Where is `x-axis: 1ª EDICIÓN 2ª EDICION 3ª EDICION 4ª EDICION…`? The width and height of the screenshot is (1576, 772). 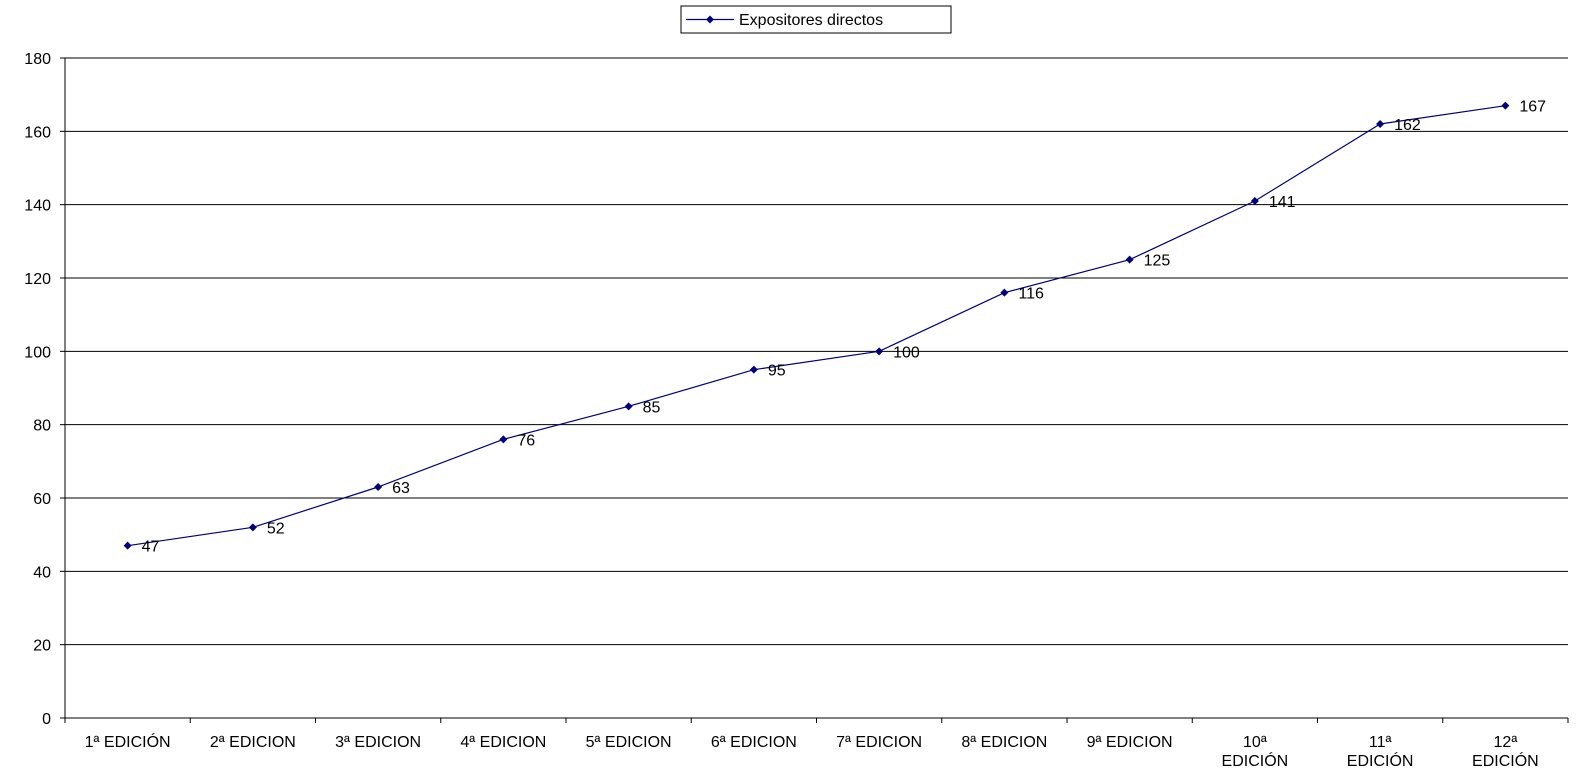
x-axis: 1ª EDICIÓN 2ª EDICION 3ª EDICION 4ª EDICION… is located at coordinates (816, 743).